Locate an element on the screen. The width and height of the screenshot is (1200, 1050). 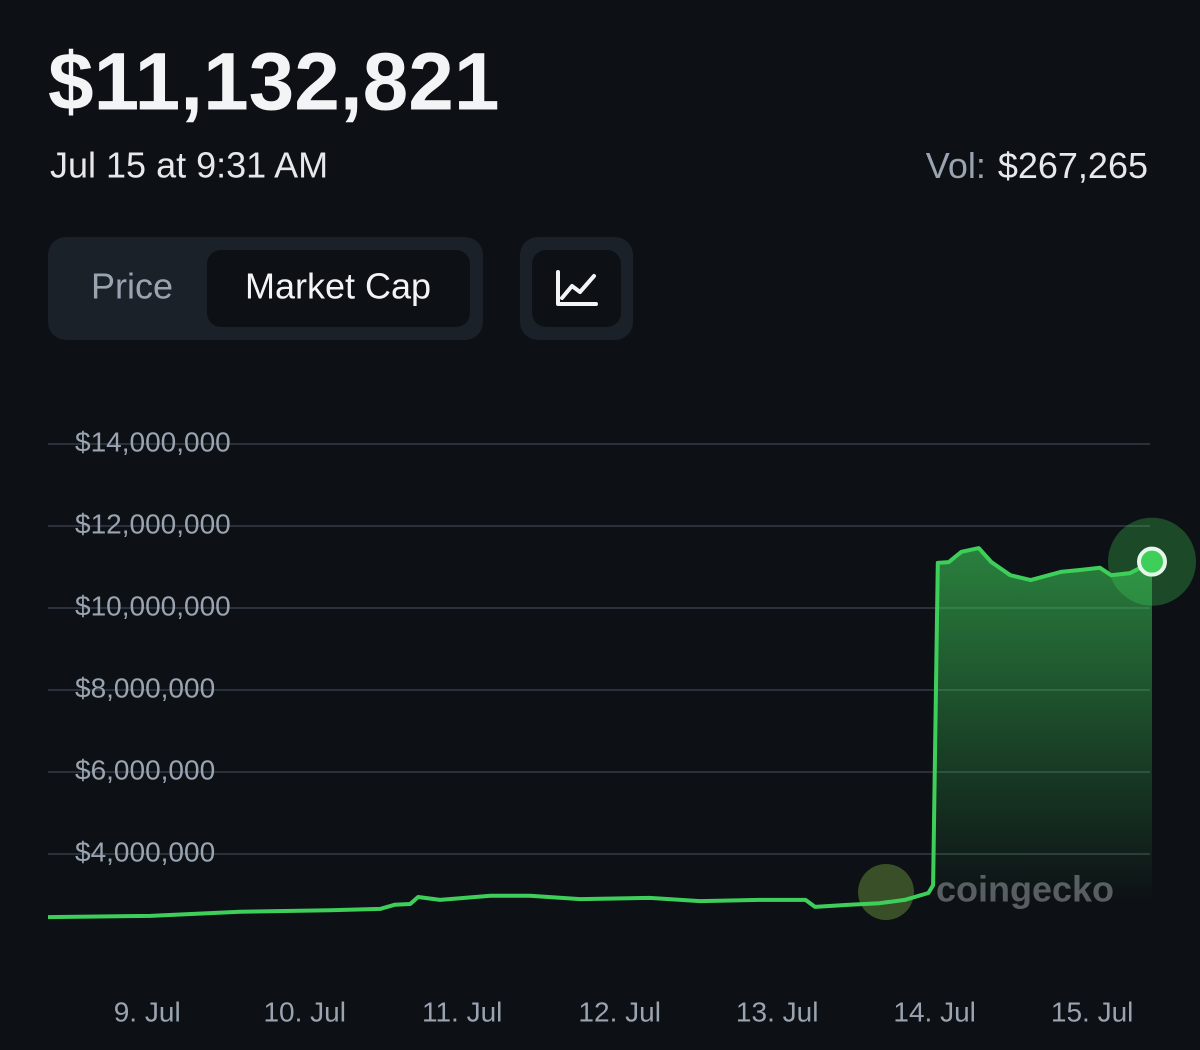
y-tick-label: $12,000,000 is located at coordinates (153, 523).